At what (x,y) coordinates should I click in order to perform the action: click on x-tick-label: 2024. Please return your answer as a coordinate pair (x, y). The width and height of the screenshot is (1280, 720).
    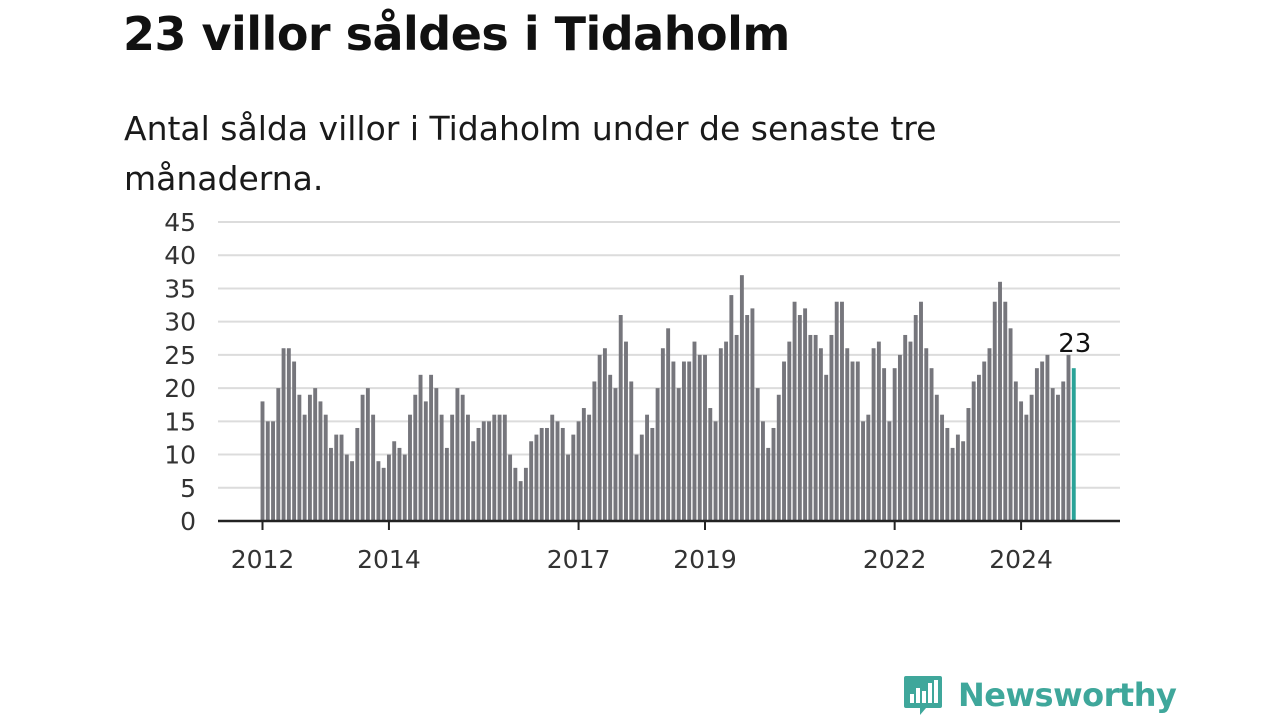
    Looking at the image, I should click on (1021, 559).